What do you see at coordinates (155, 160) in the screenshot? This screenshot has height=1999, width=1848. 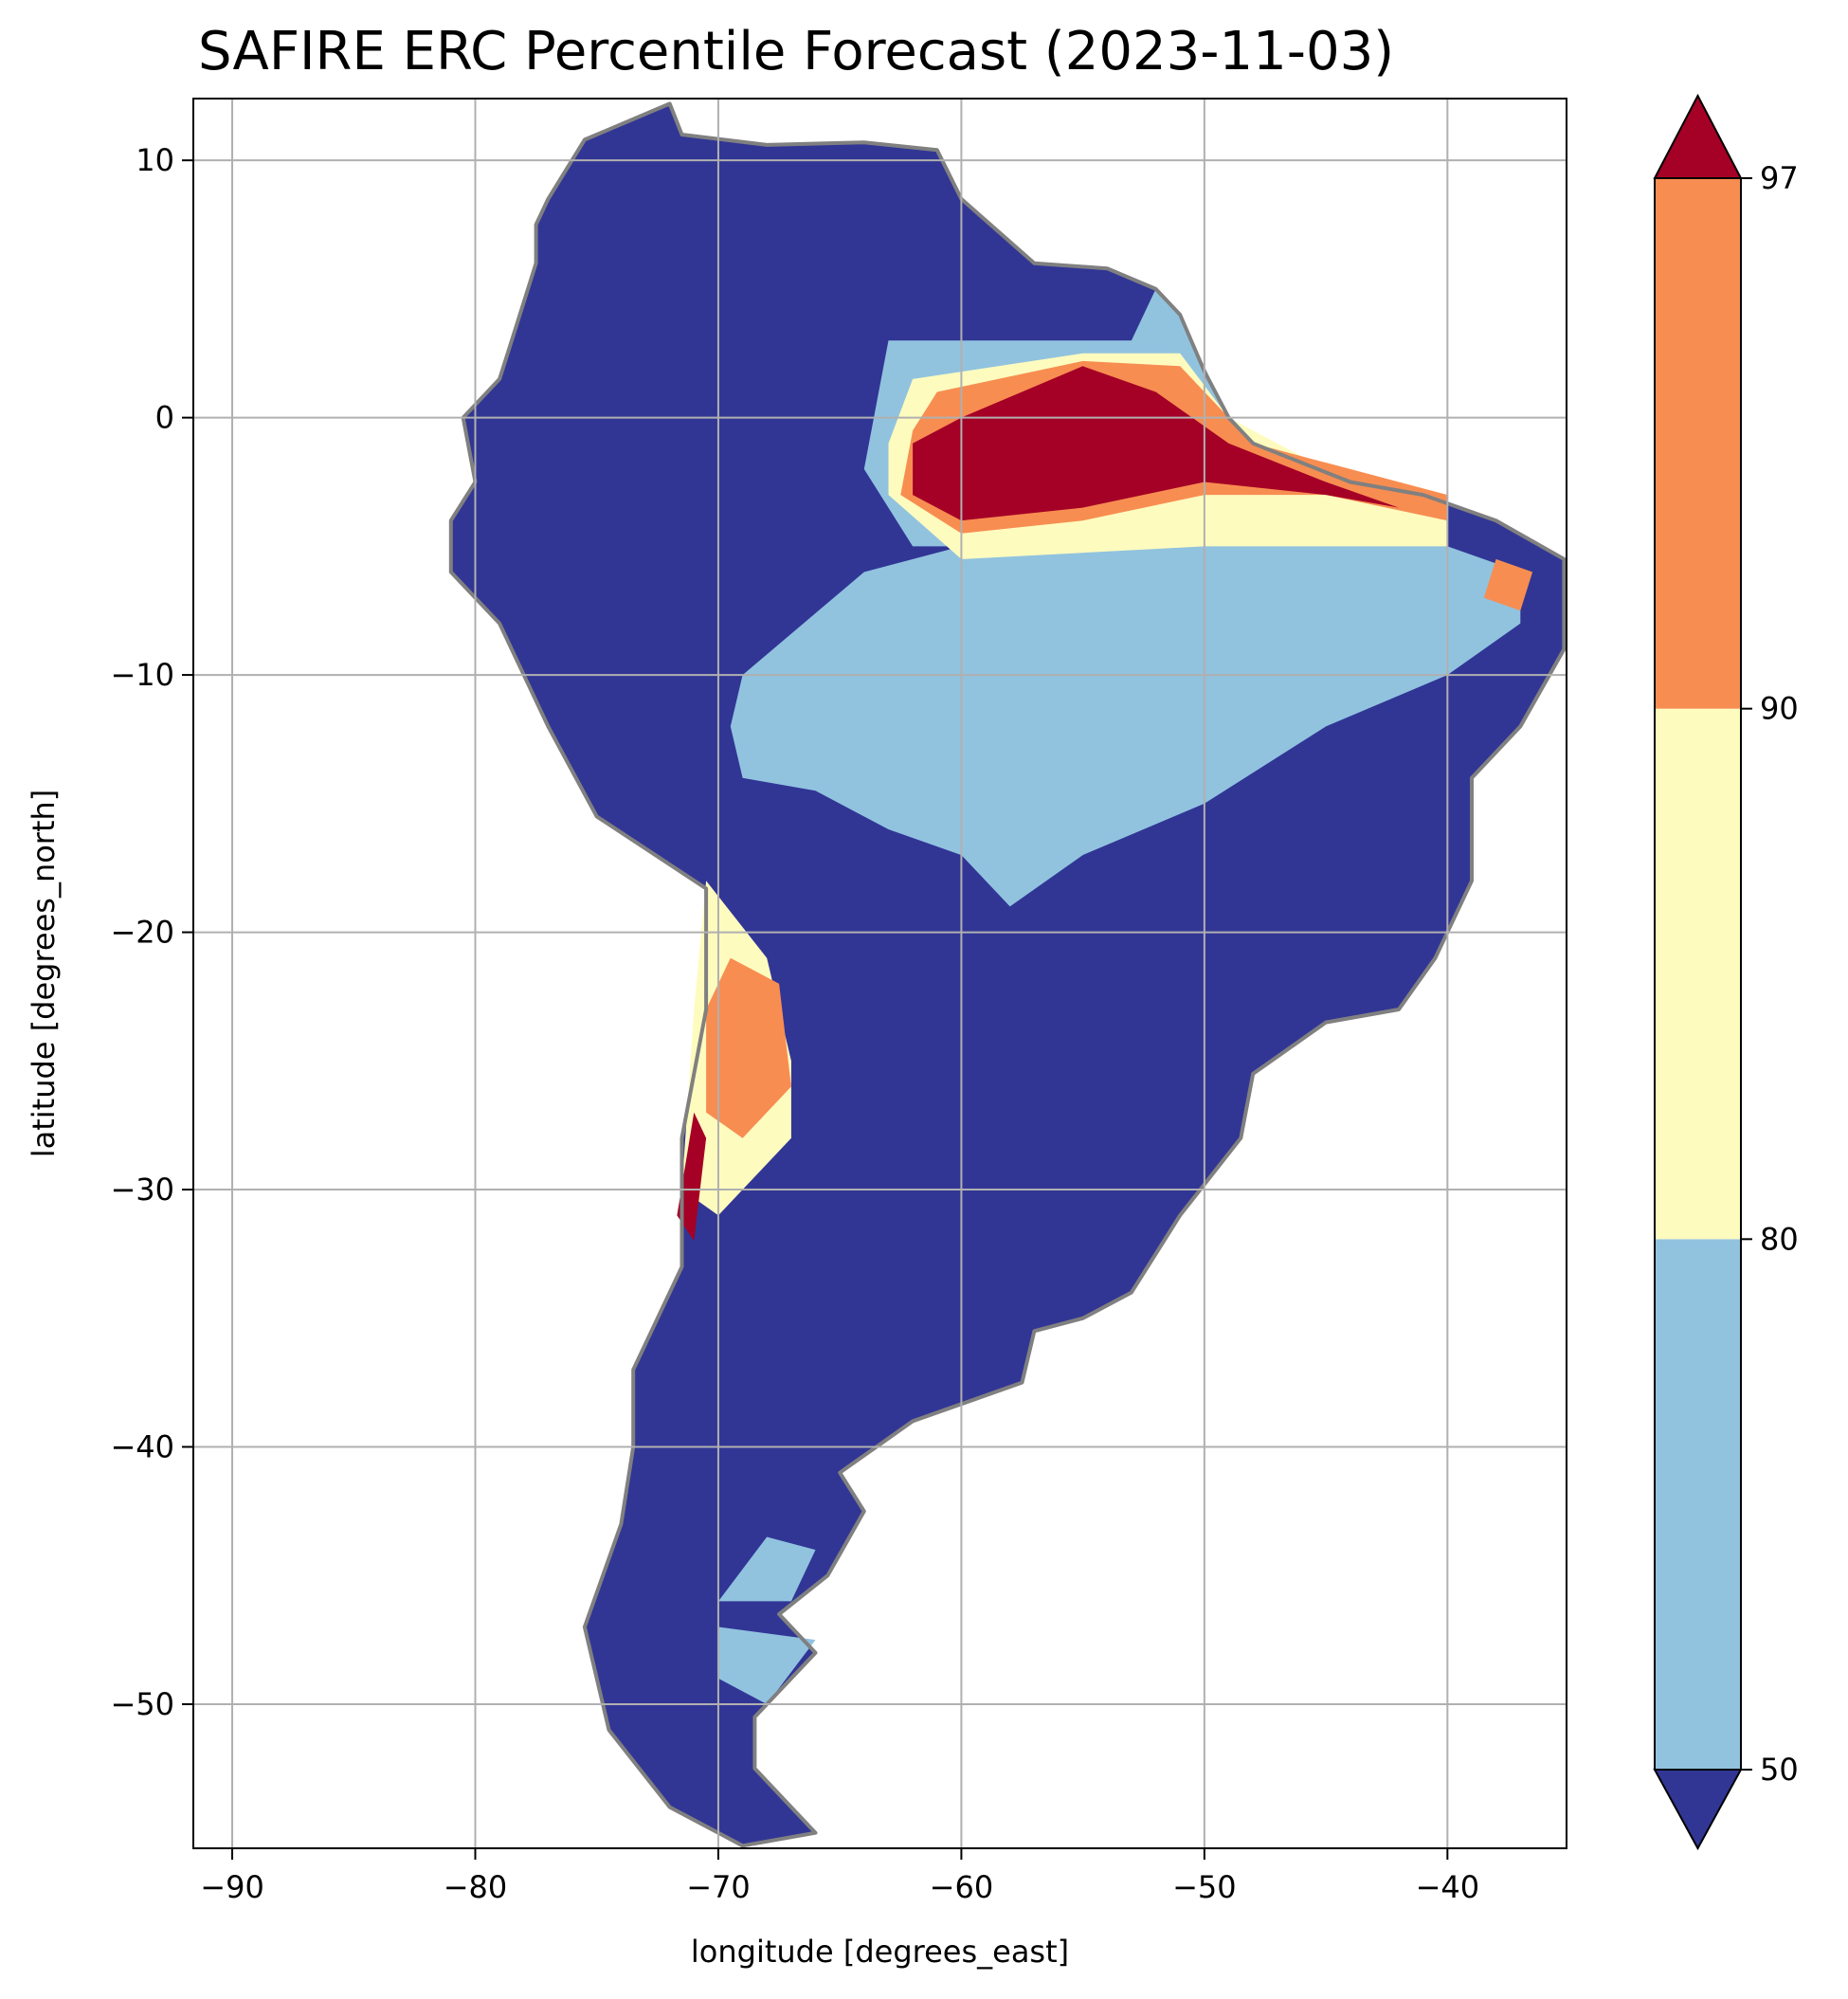 I see `y-tick-label: 10` at bounding box center [155, 160].